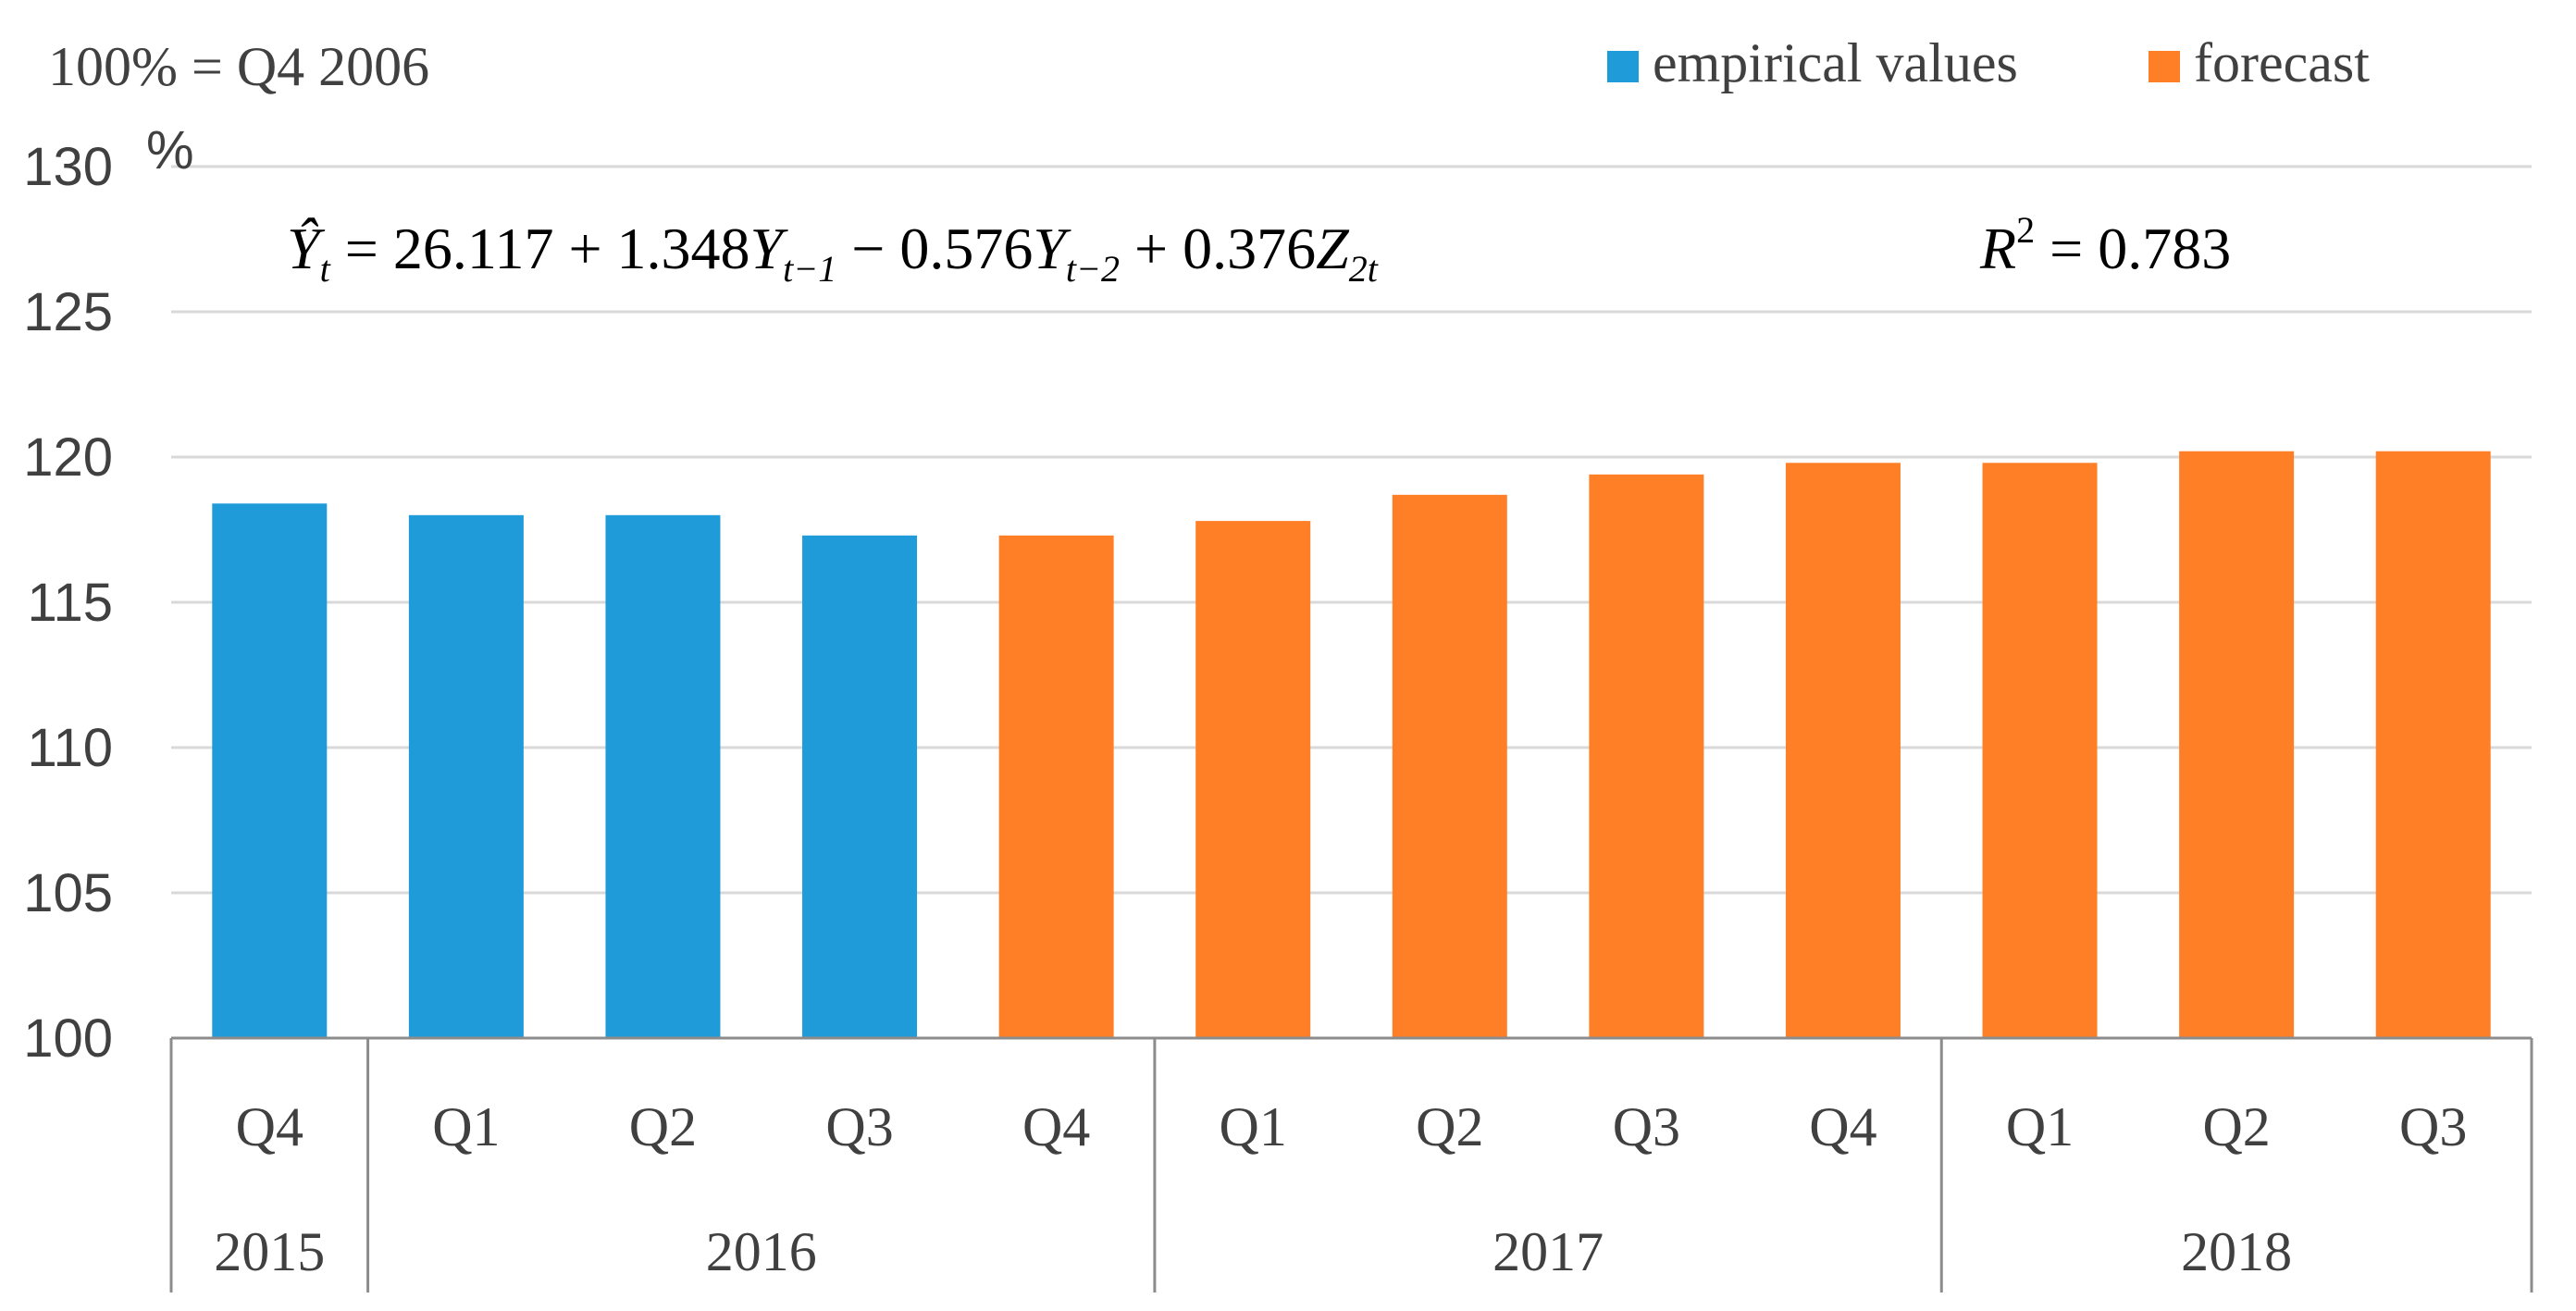  I want to click on y-tick-label: 130, so click(68, 167).